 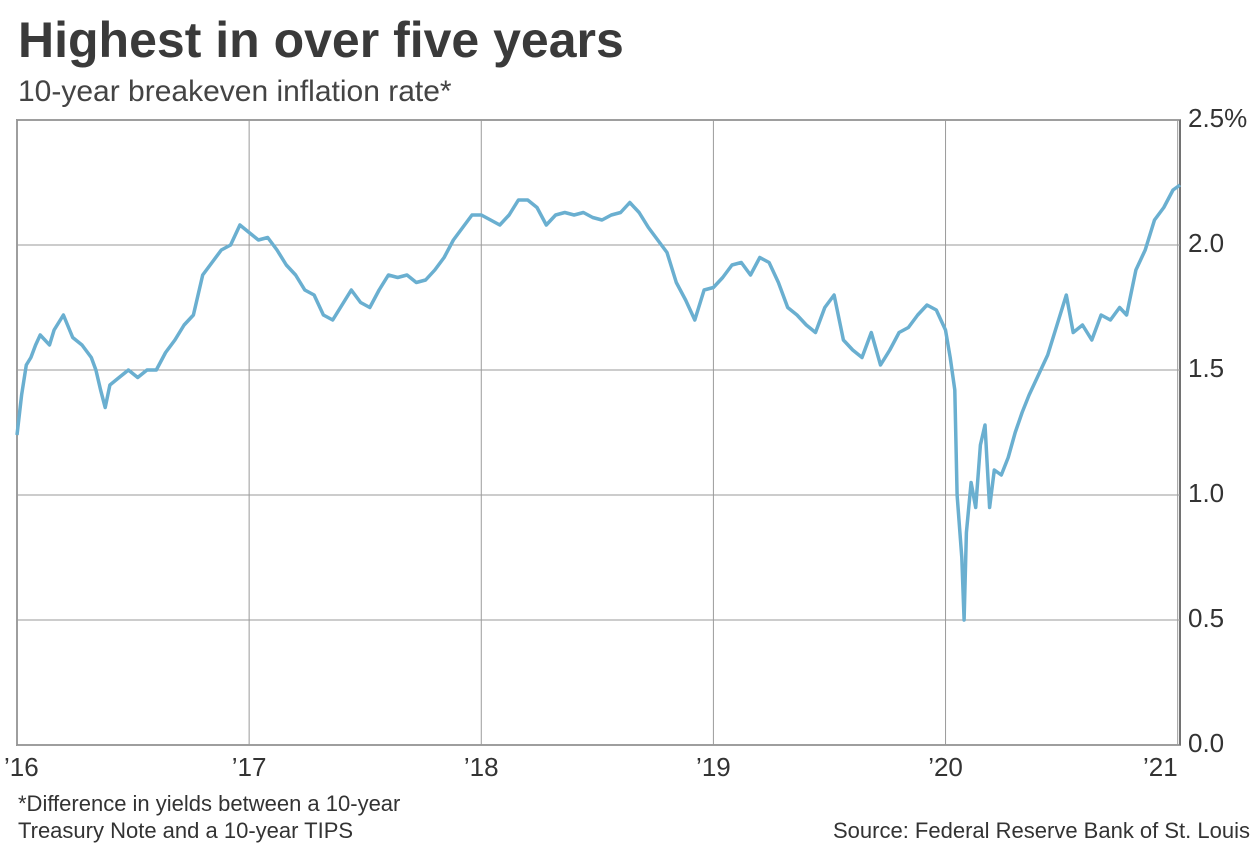 What do you see at coordinates (481, 767) in the screenshot?
I see `x-tick-label: ’18` at bounding box center [481, 767].